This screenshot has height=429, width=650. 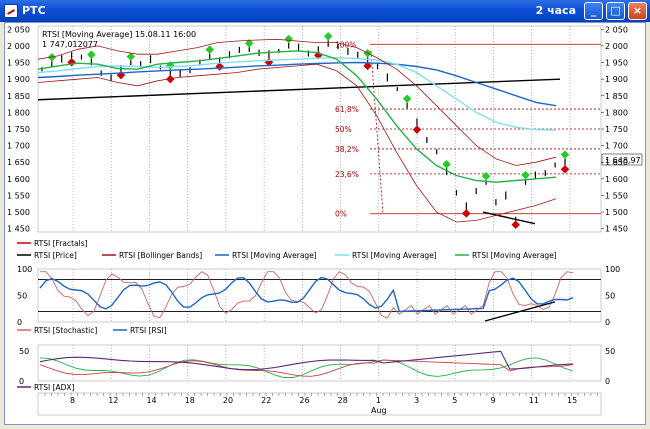 What do you see at coordinates (19, 322) in the screenshot?
I see `osc-tick-left: 0` at bounding box center [19, 322].